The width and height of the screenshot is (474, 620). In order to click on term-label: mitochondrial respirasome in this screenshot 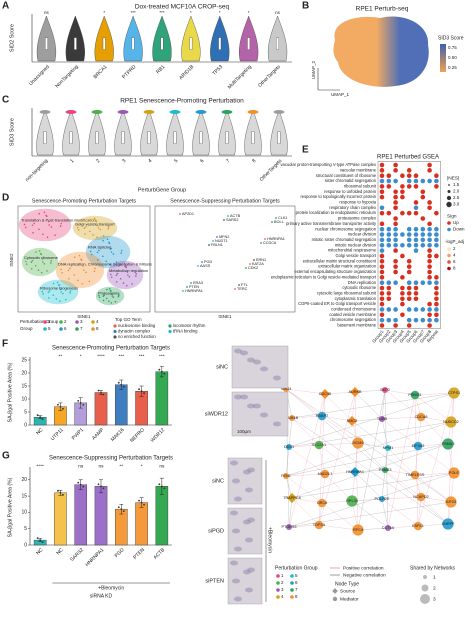, I will do `click(352, 250)`.